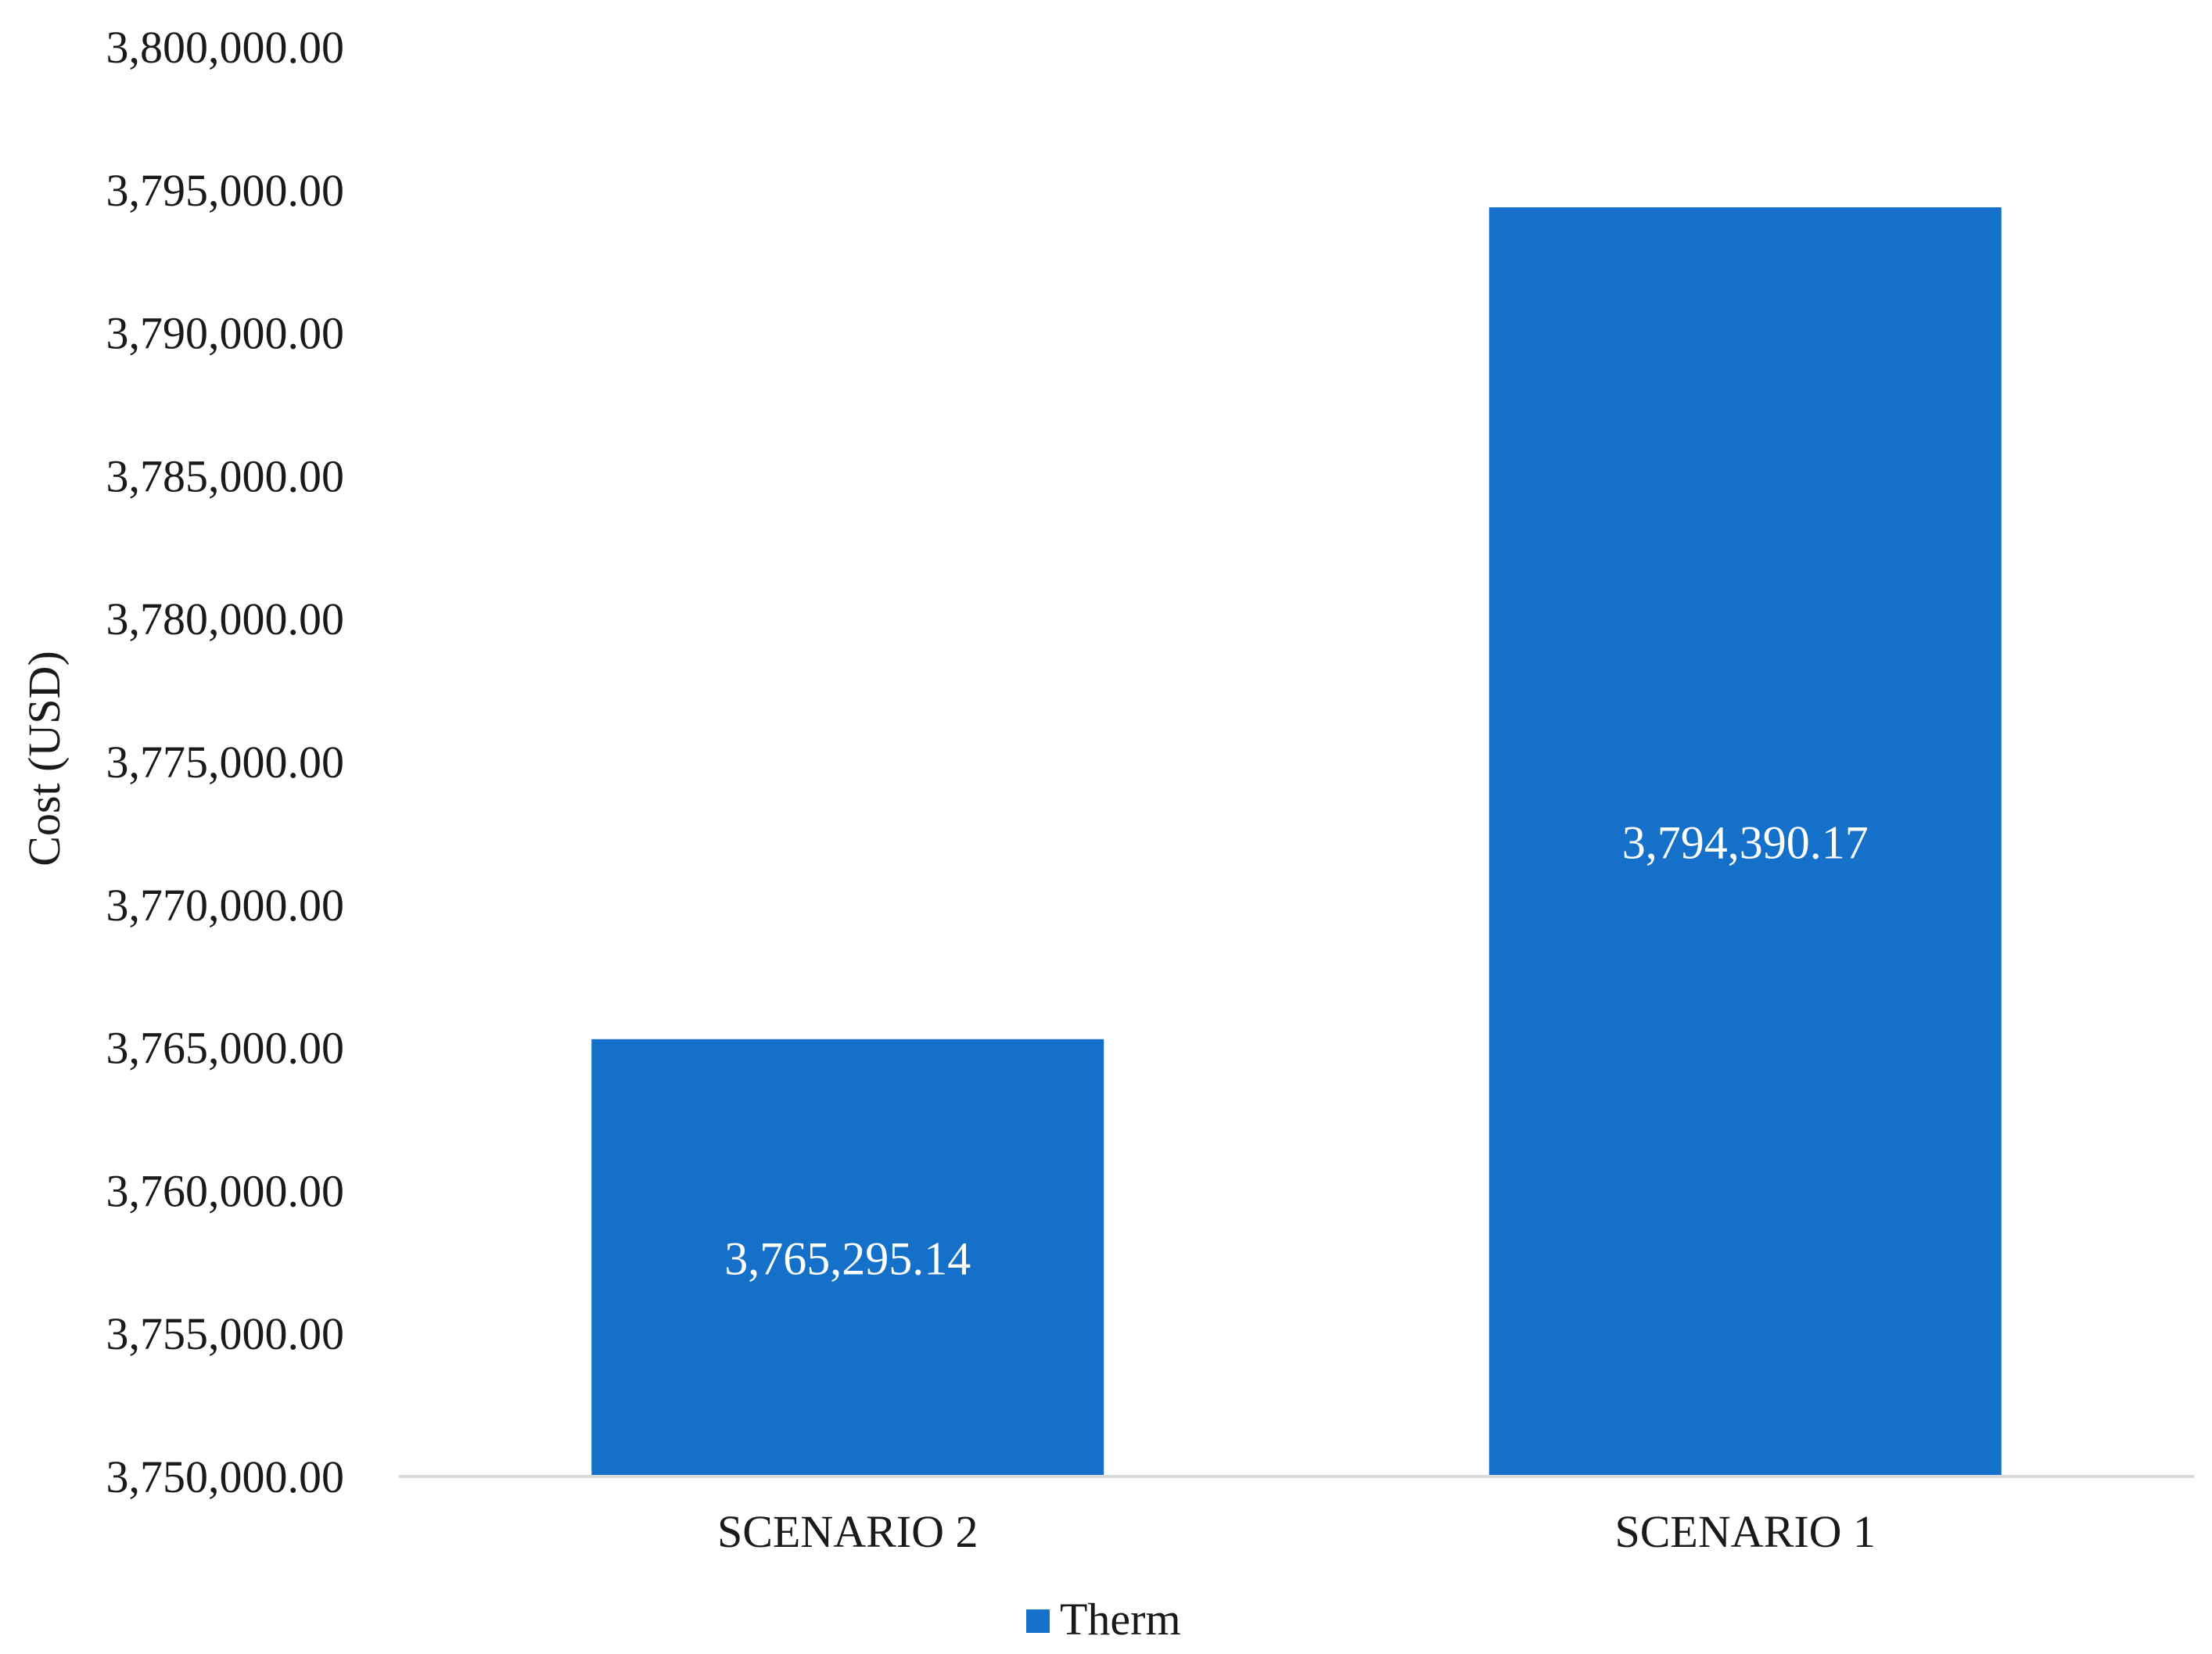  What do you see at coordinates (225, 475) in the screenshot?
I see `y-tick-label: 3,785,000.00` at bounding box center [225, 475].